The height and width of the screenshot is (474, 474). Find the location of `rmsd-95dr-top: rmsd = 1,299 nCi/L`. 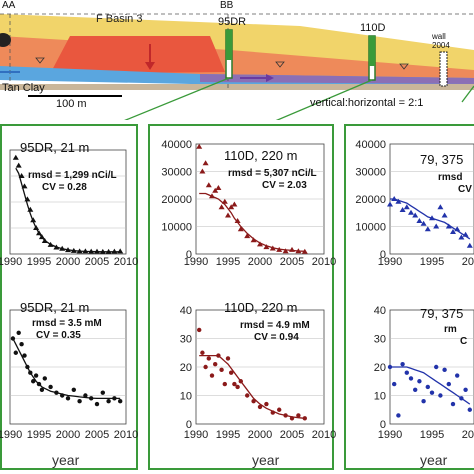

rmsd-95dr-top: rmsd = 1,299 nCi/L is located at coordinates (72, 175).